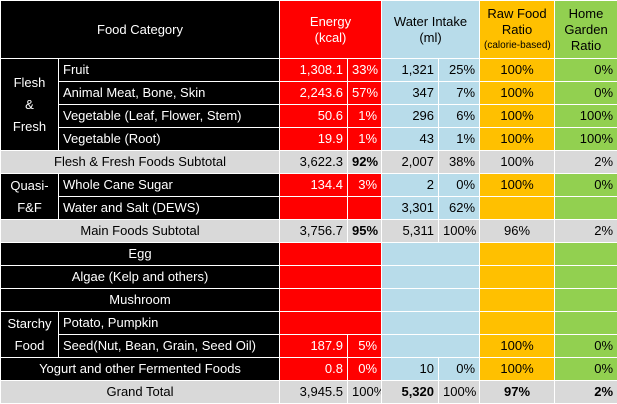 This screenshot has width=617, height=404. What do you see at coordinates (29, 334) in the screenshot?
I see `group-starchy-food: Starchy Food` at bounding box center [29, 334].